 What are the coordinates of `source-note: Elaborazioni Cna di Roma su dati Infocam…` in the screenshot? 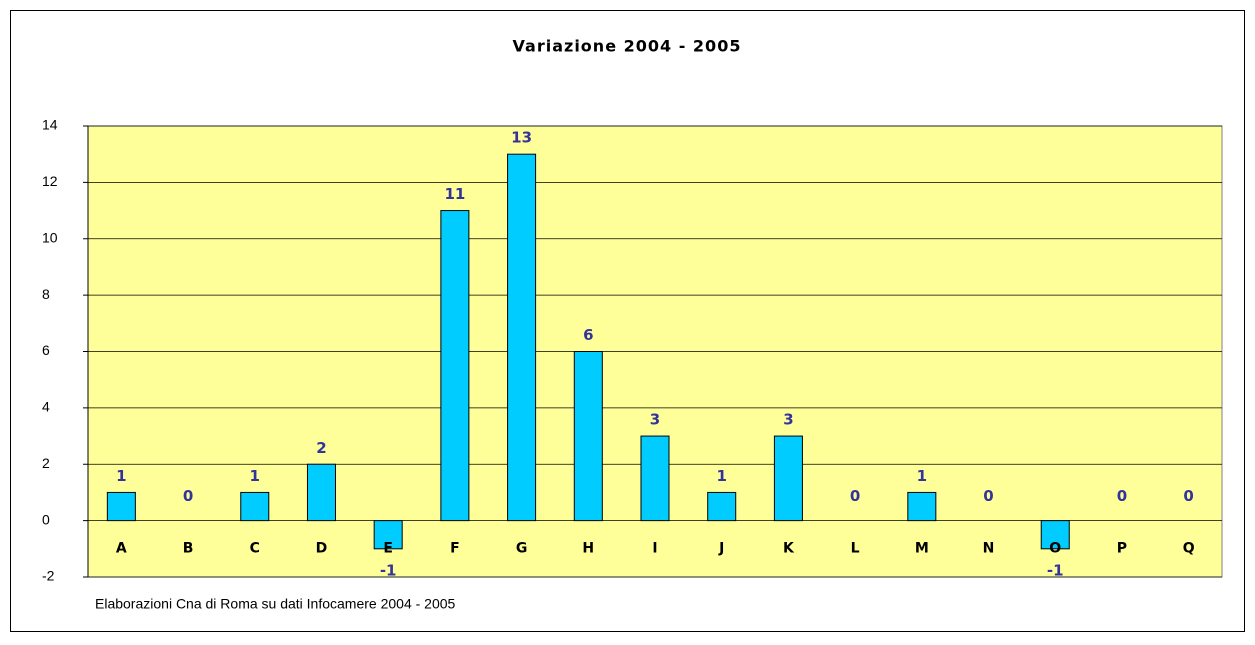 It's located at (275, 604).